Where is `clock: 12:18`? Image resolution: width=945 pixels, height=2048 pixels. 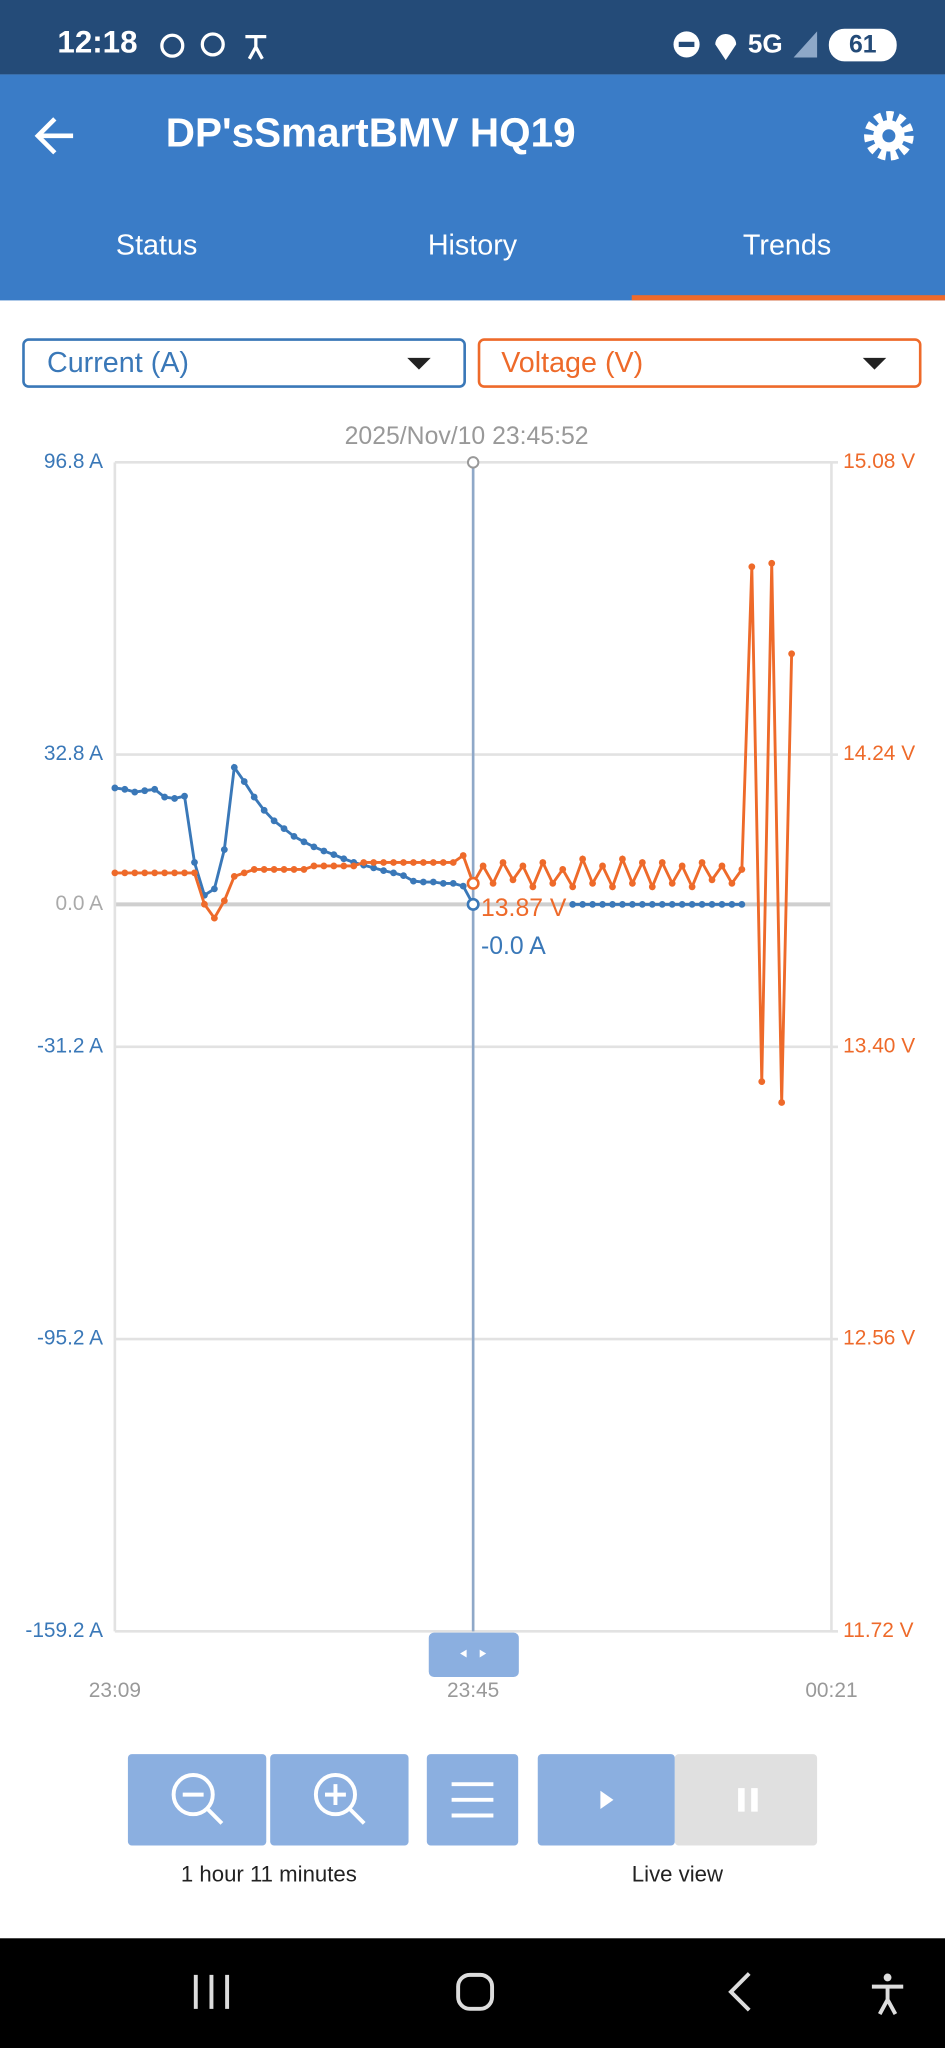
clock: 12:18 is located at coordinates (97, 42).